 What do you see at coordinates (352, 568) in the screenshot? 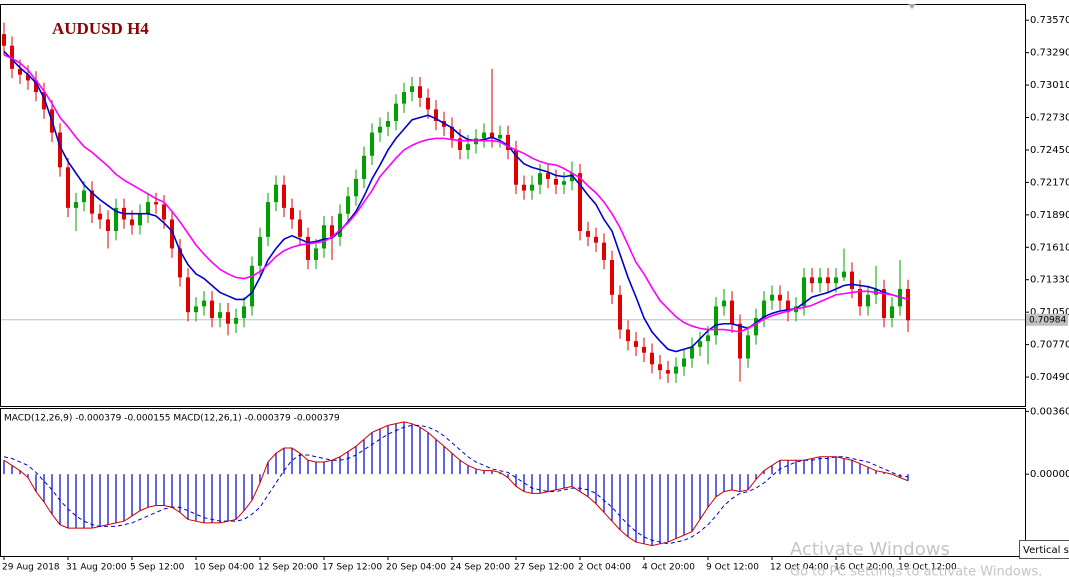
I see `x-tick-label: 17 Sep 12:00` at bounding box center [352, 568].